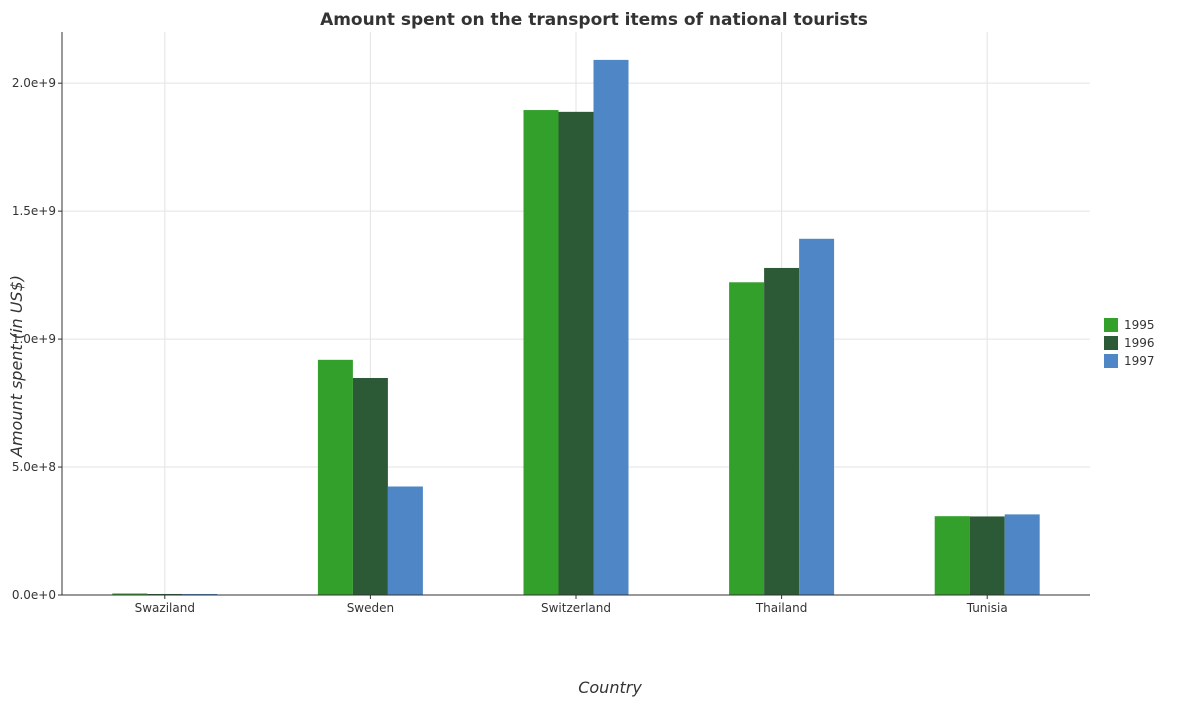 This screenshot has width=1188, height=704. I want to click on y-tick-label: 5.0e+8, so click(34, 467).